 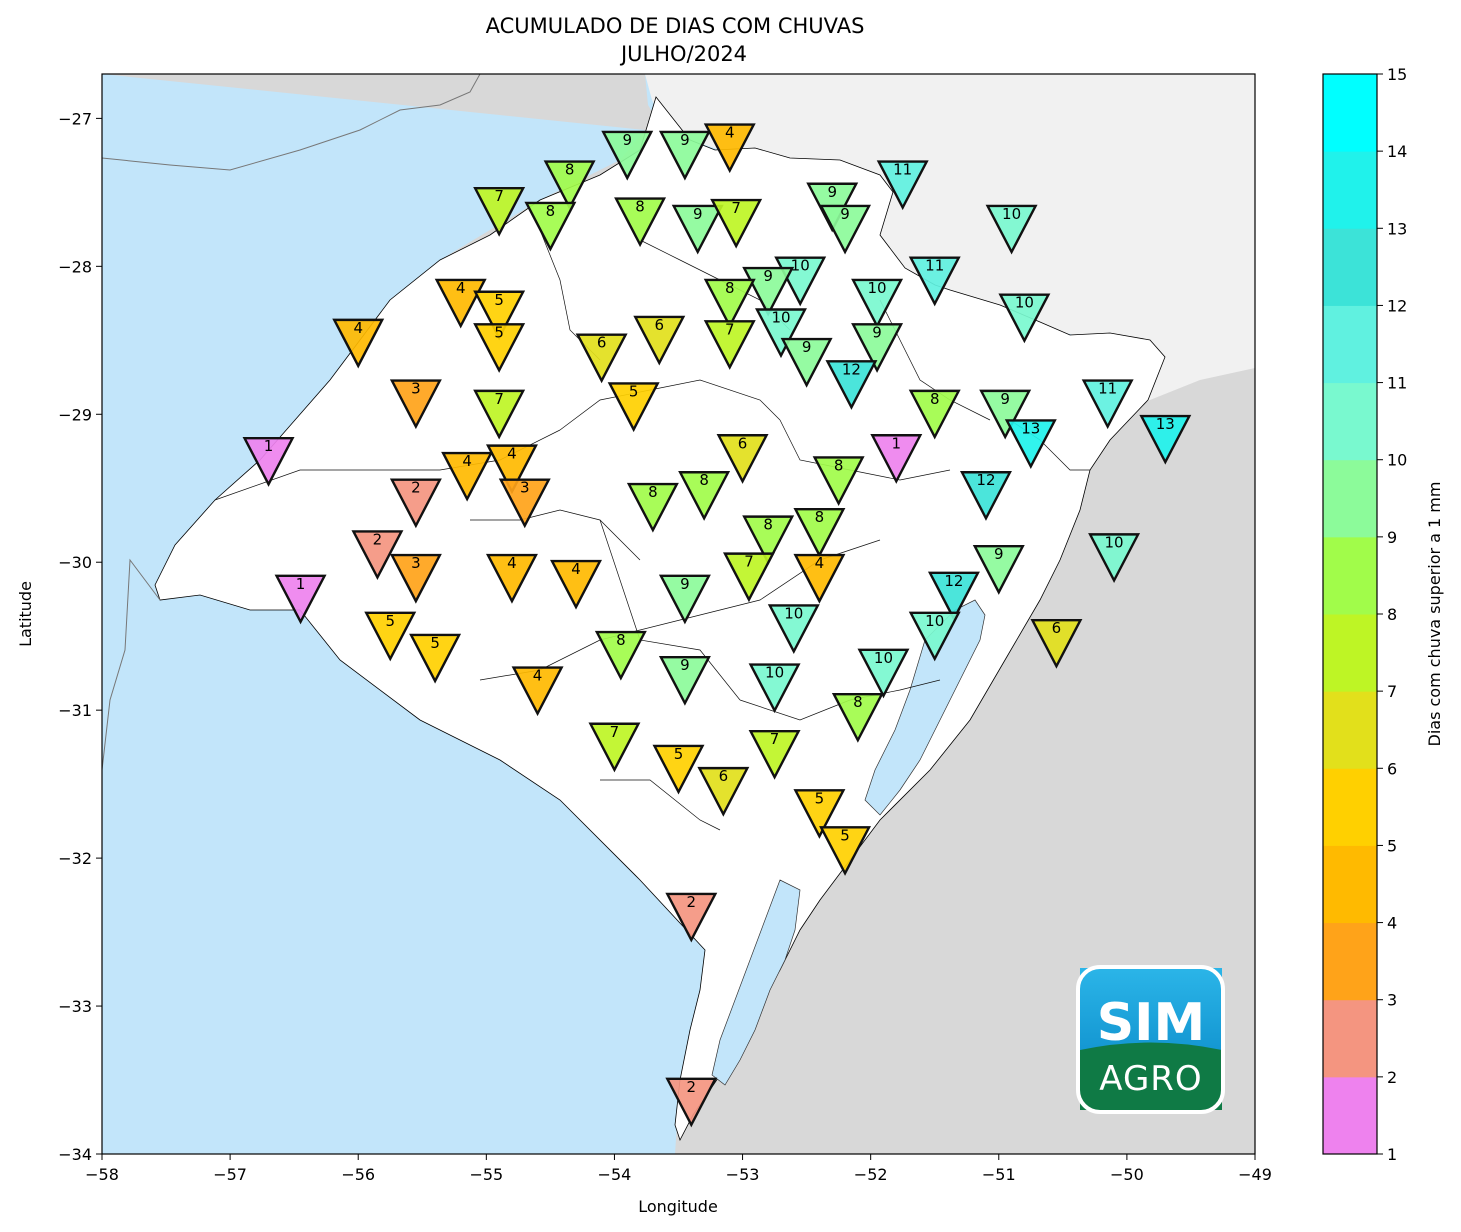 What do you see at coordinates (75, 1006) in the screenshot?
I see `y-tick-label: −33` at bounding box center [75, 1006].